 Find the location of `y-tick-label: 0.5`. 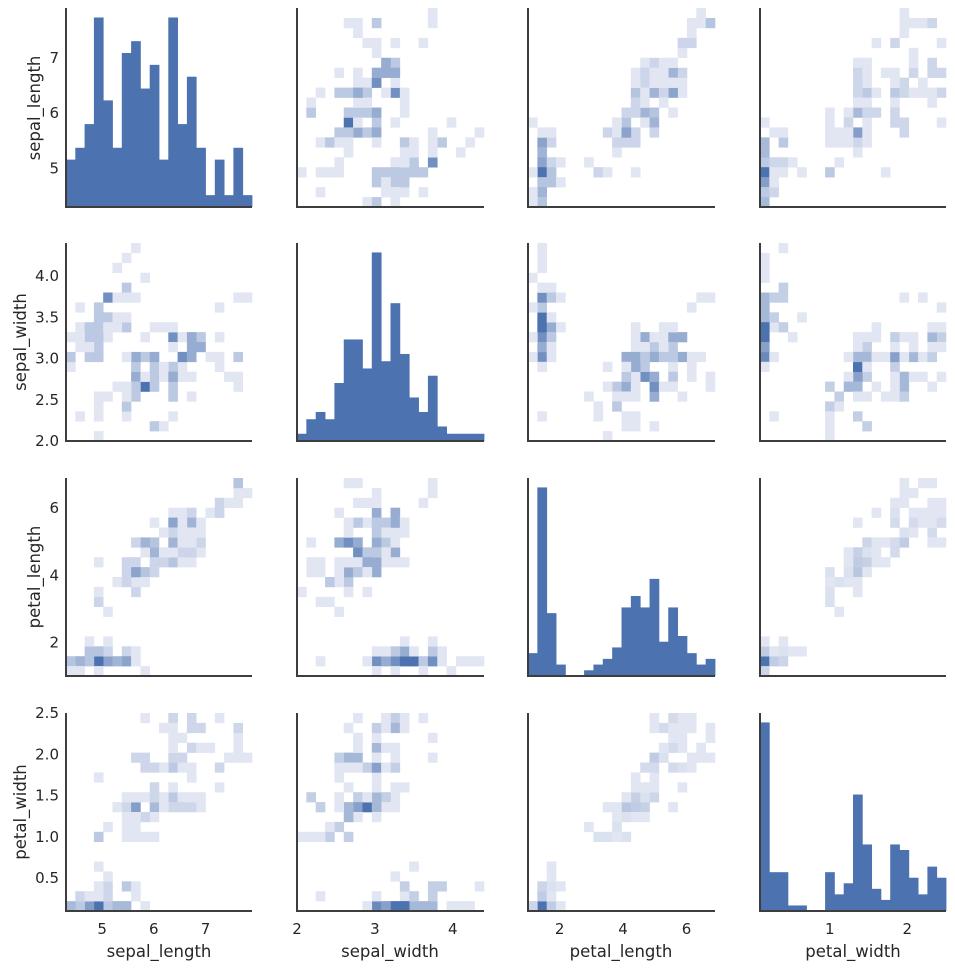

y-tick-label: 0.5 is located at coordinates (47, 878).